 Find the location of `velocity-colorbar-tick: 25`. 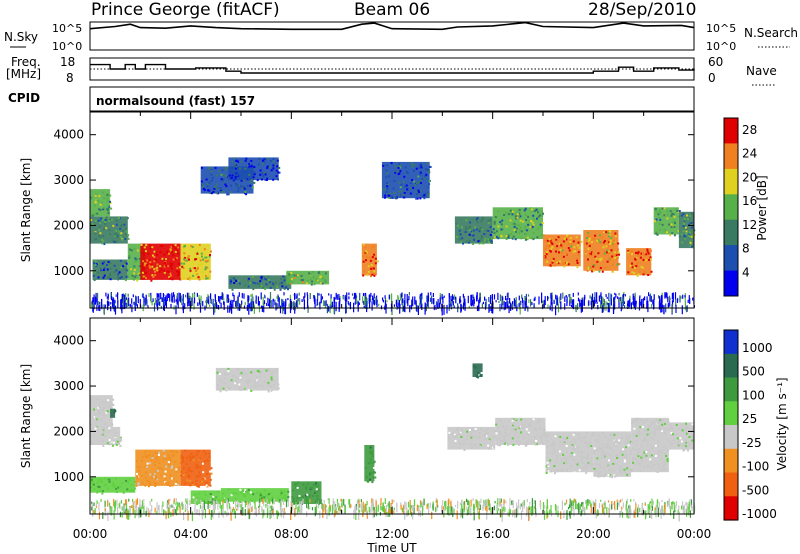

velocity-colorbar-tick: 25 is located at coordinates (749, 419).